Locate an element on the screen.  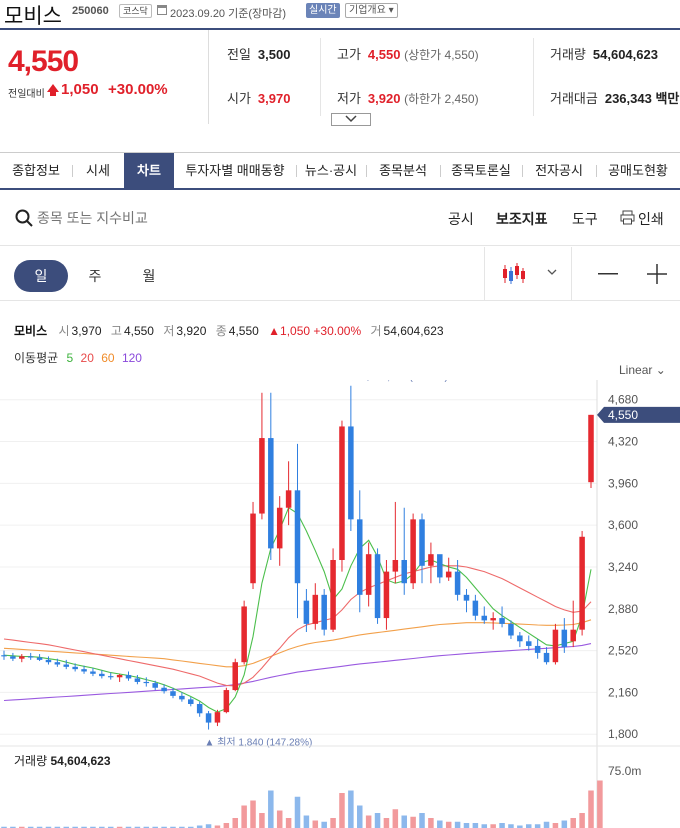
y-tick-label: 2,520 is located at coordinates (623, 651).